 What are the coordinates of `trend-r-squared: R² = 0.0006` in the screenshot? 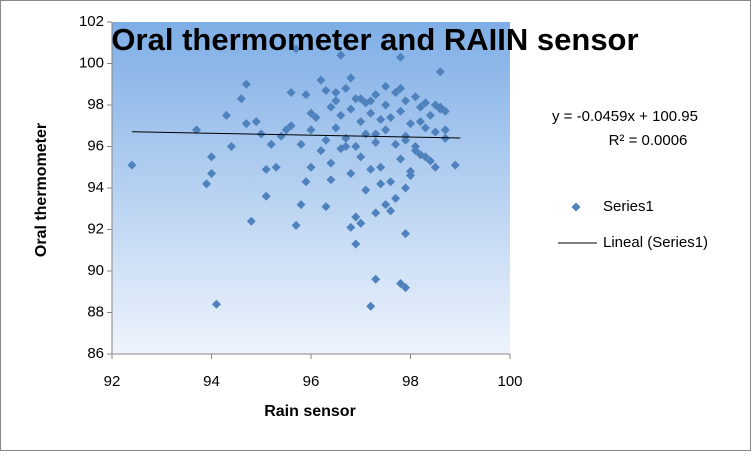 It's located at (648, 140).